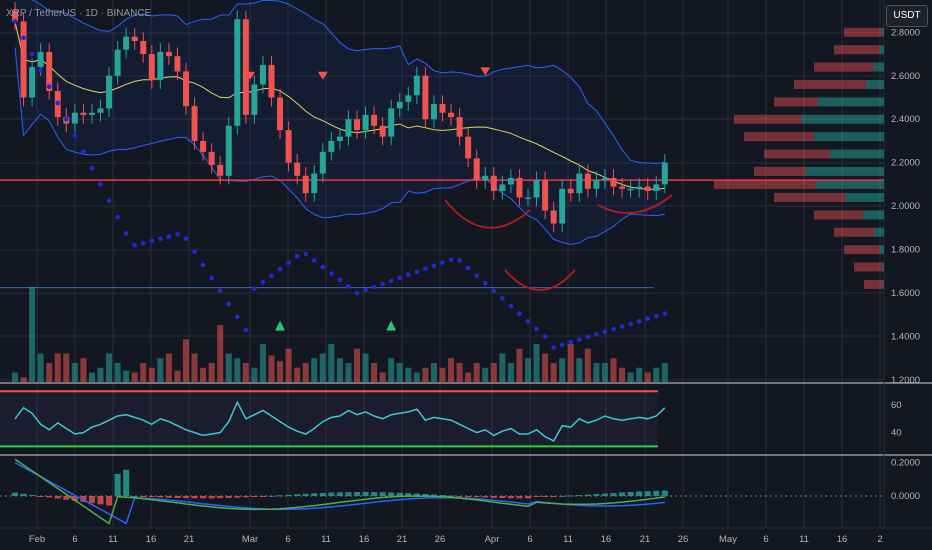 The height and width of the screenshot is (550, 932). I want to click on price-tick-label: 1.8000, so click(905, 250).